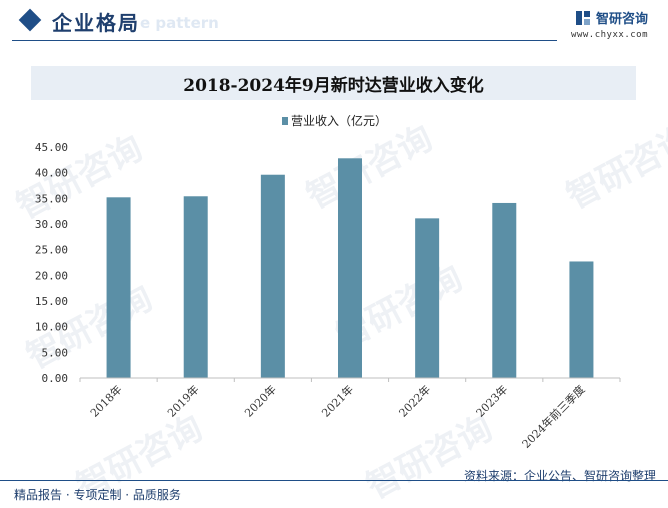 Image resolution: width=668 pixels, height=508 pixels. I want to click on y-tick-label: 25.00, so click(51, 250).